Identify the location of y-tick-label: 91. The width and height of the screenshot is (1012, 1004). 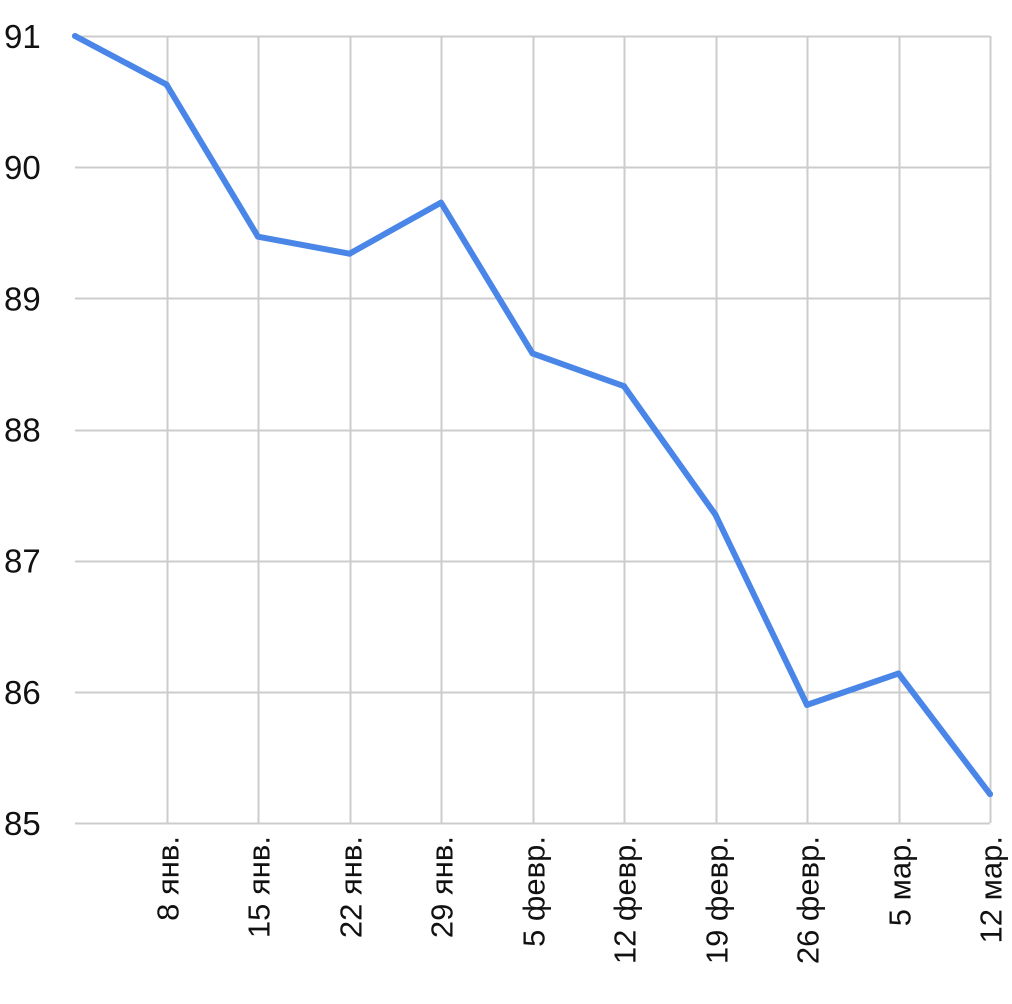
(22, 36).